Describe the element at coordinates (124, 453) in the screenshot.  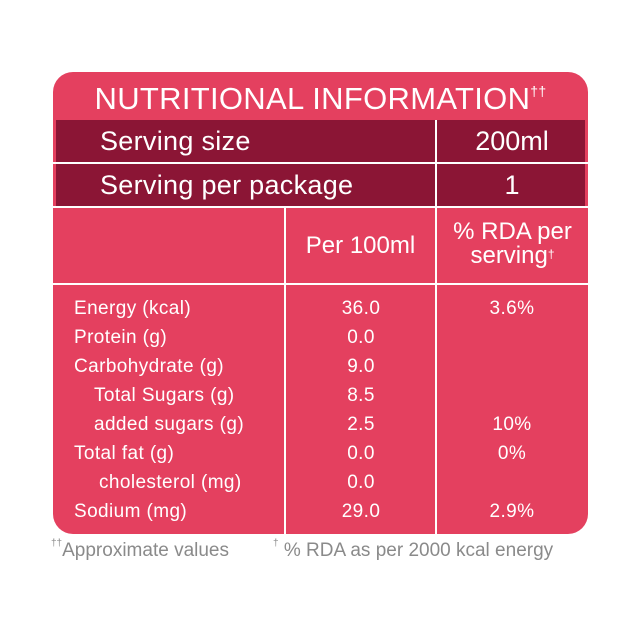
I see `nutrient-name: Total fat (g)` at that location.